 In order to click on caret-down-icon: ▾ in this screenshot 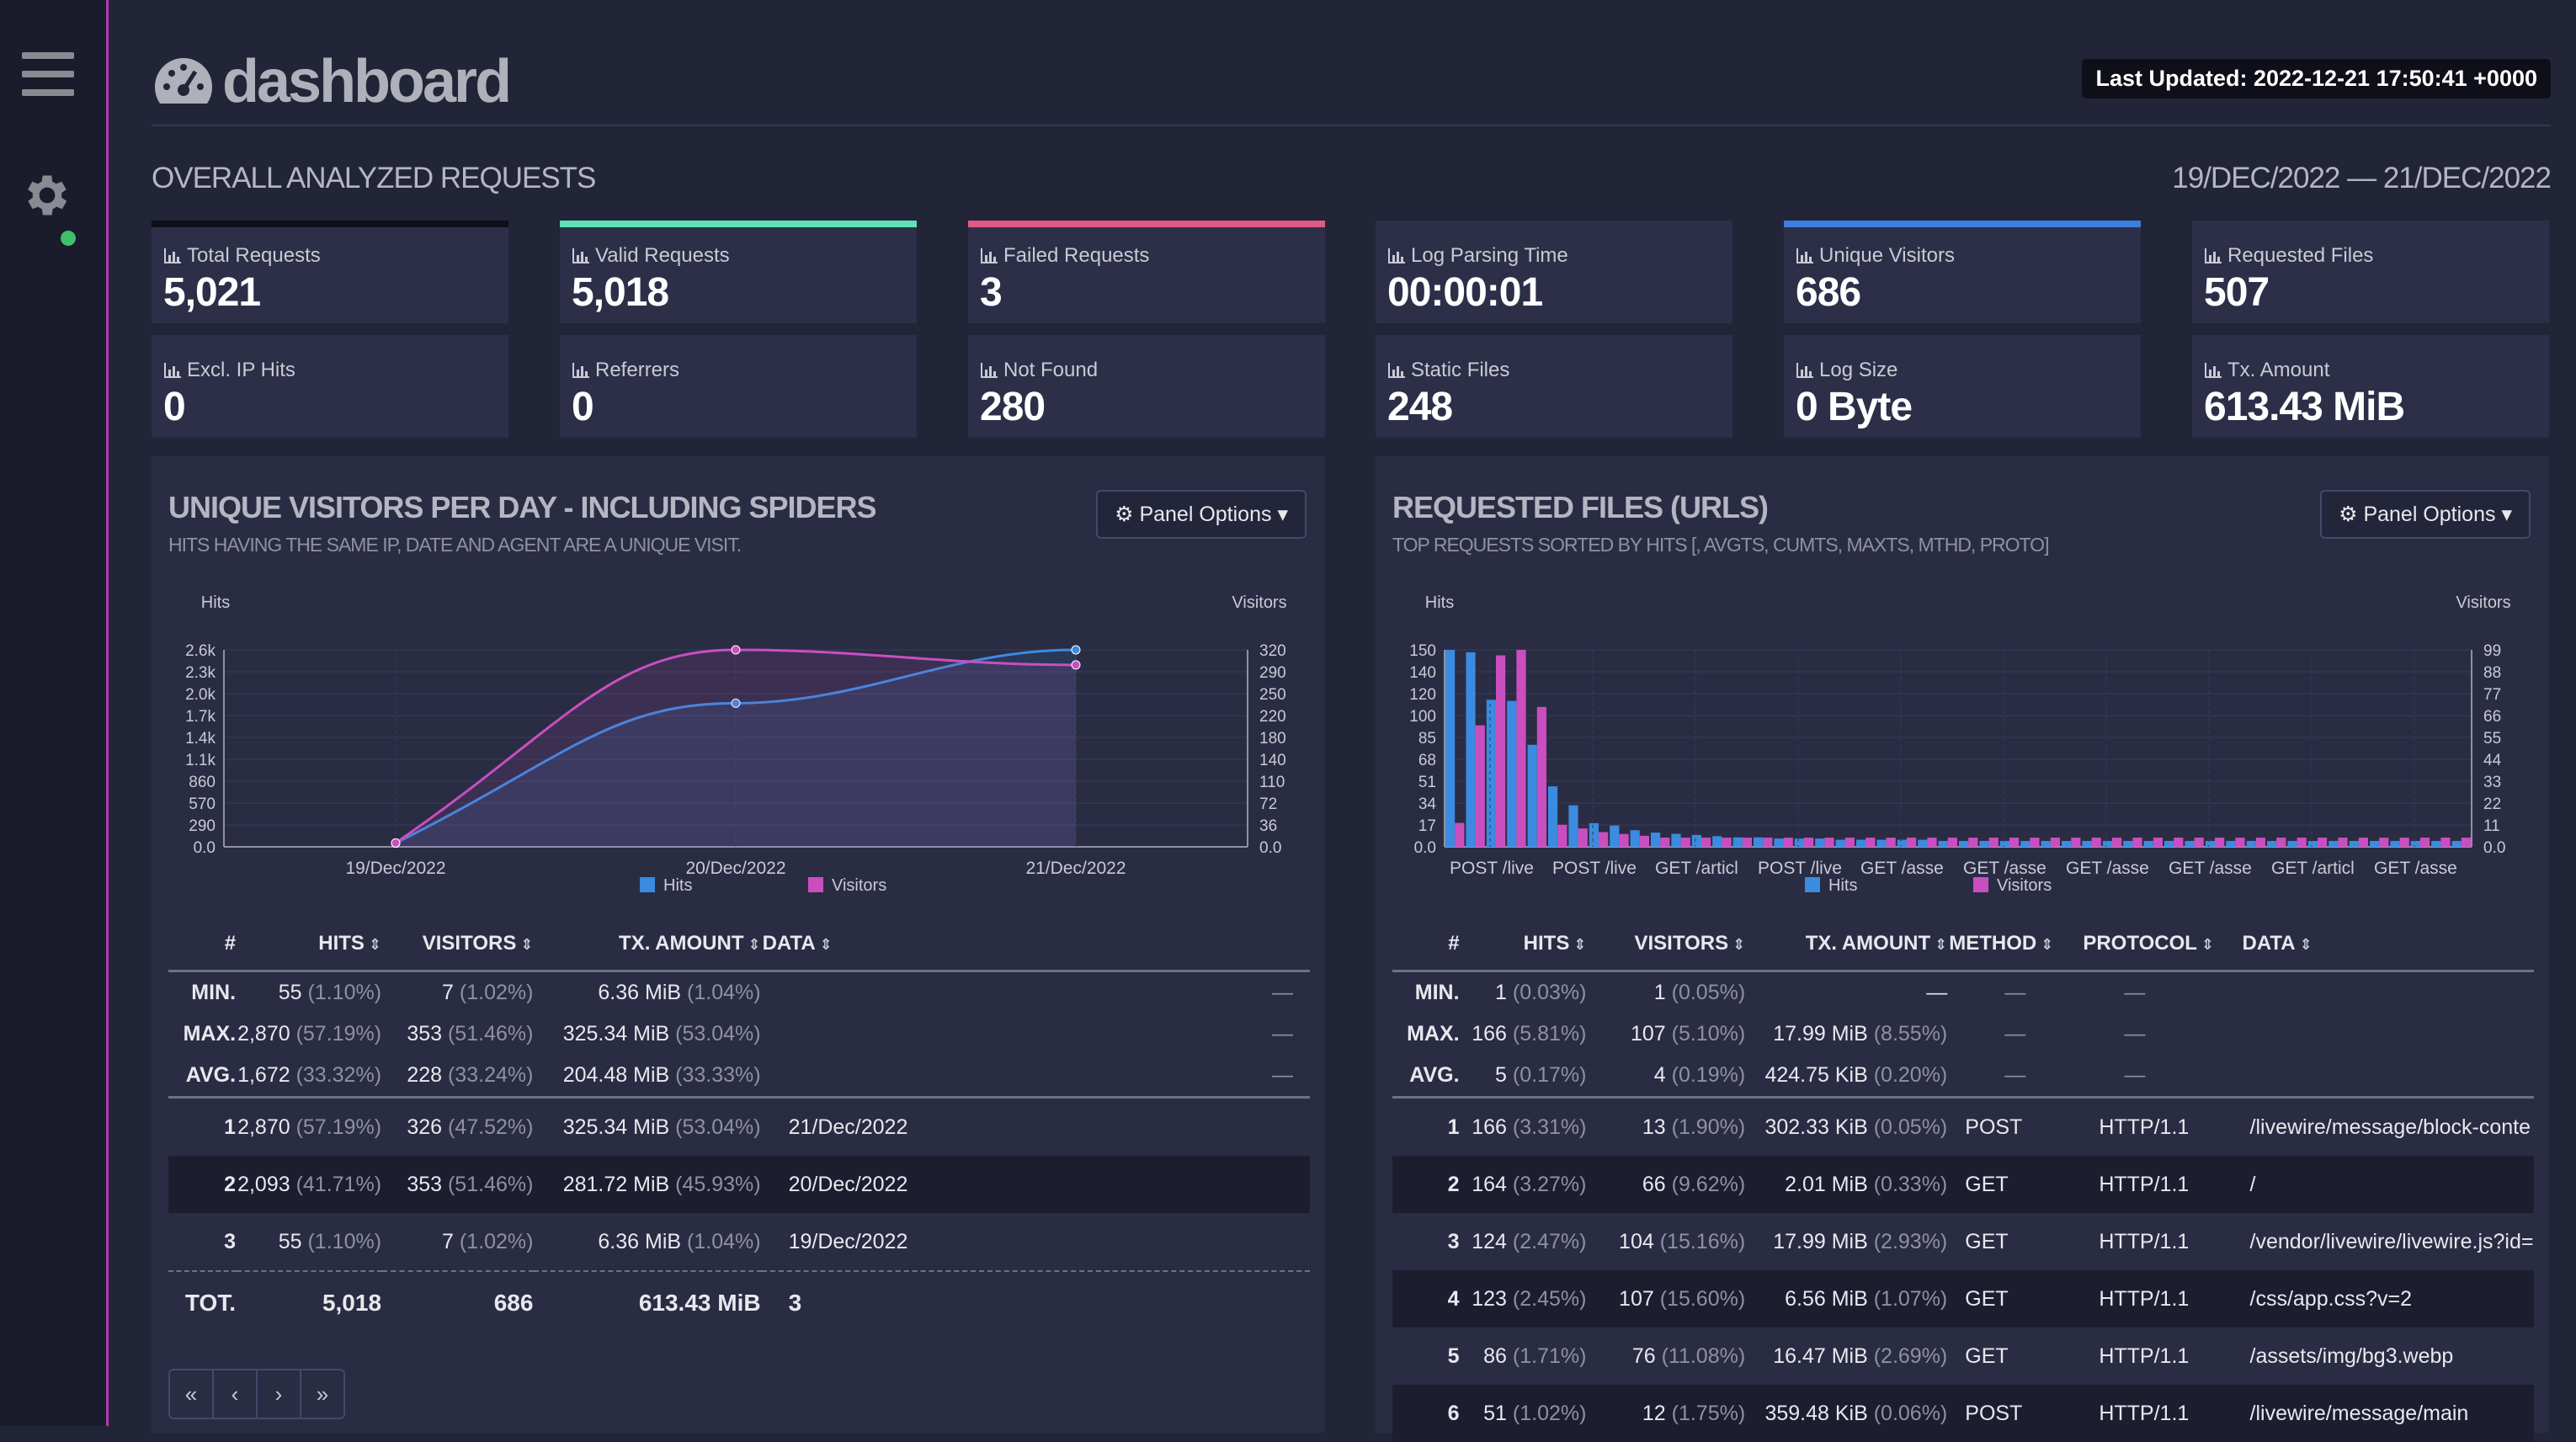, I will do `click(1282, 514)`.